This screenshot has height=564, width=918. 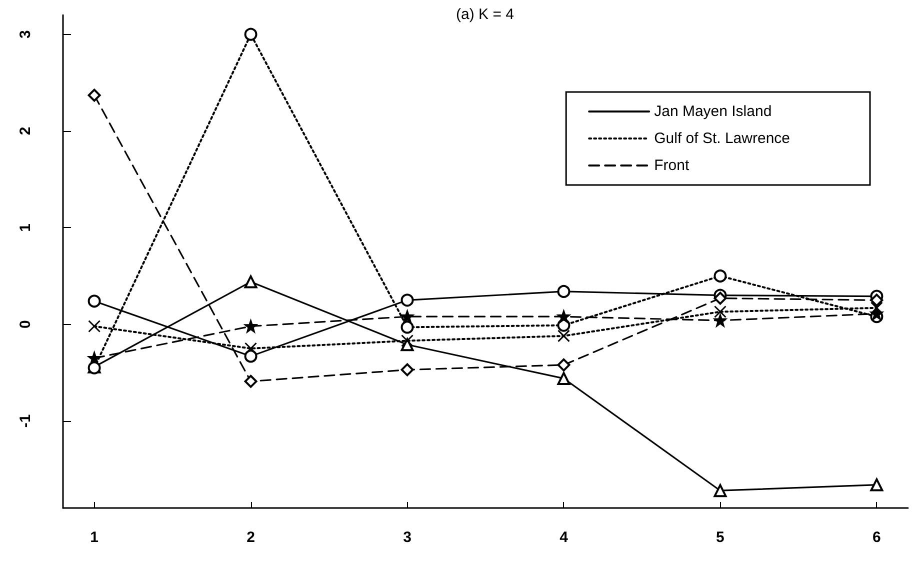 What do you see at coordinates (25, 34) in the screenshot?
I see `y-tick-label: 3` at bounding box center [25, 34].